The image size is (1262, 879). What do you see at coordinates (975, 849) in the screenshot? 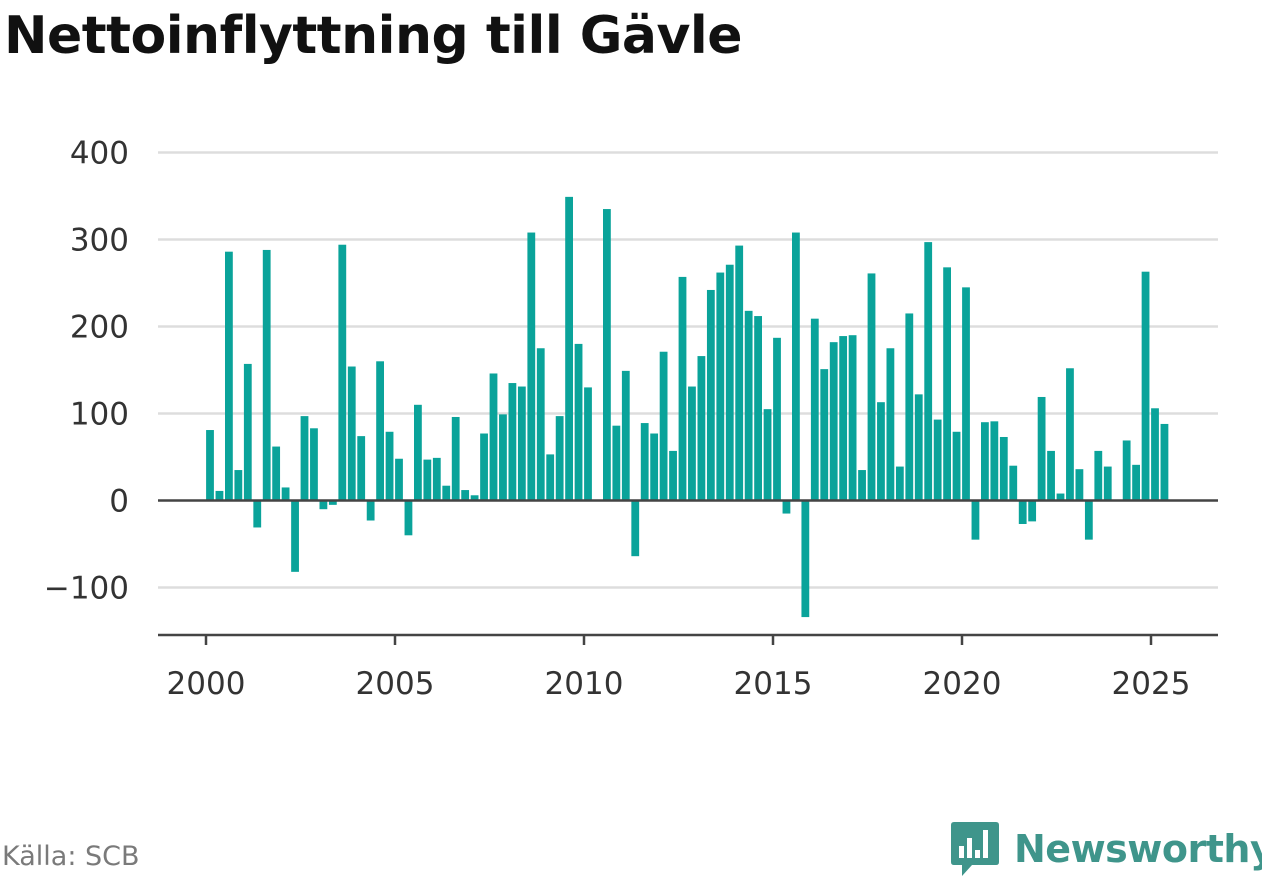
I see `newsworthy-logo-icon` at bounding box center [975, 849].